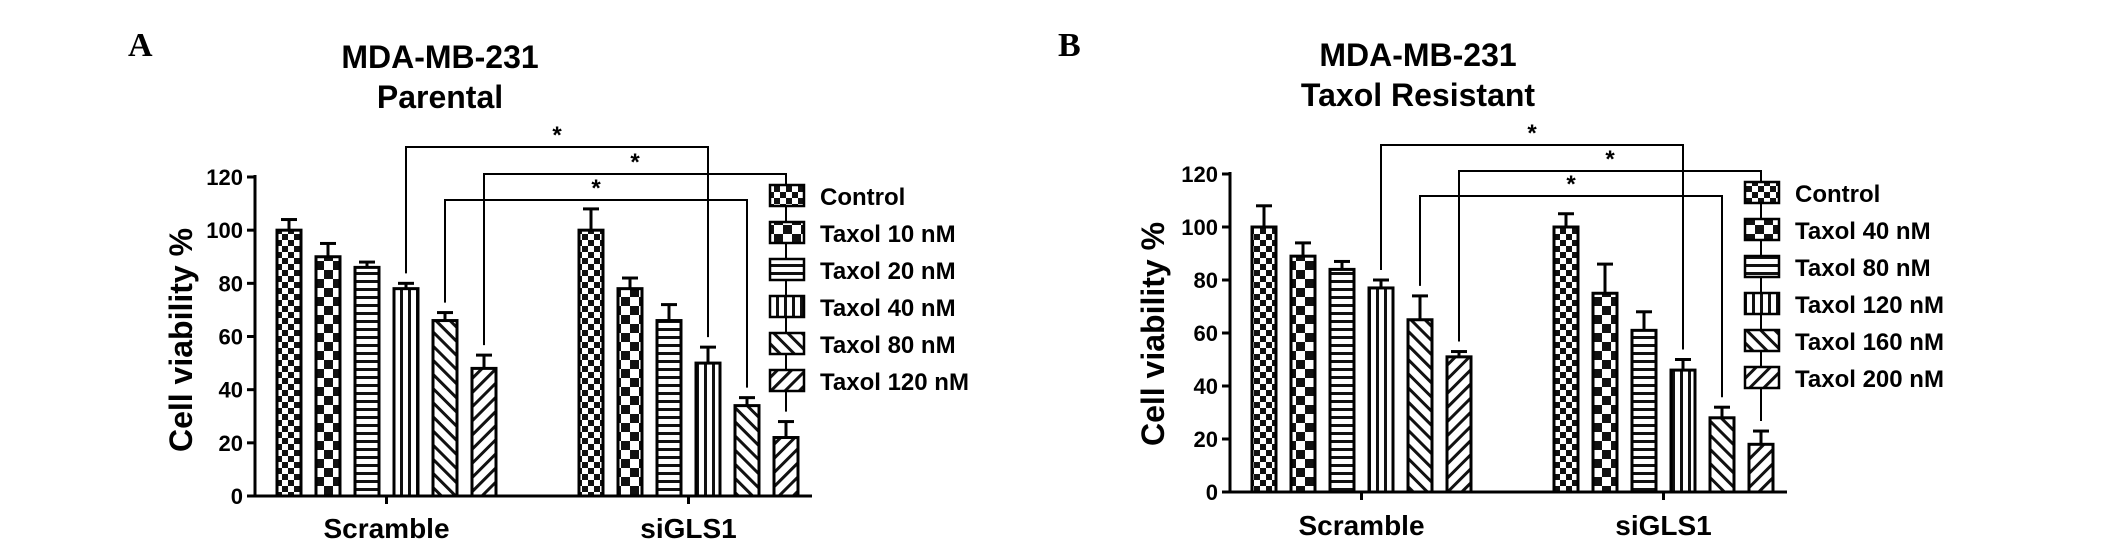  I want to click on panel-a-title-line-2: Parental, so click(440, 97).